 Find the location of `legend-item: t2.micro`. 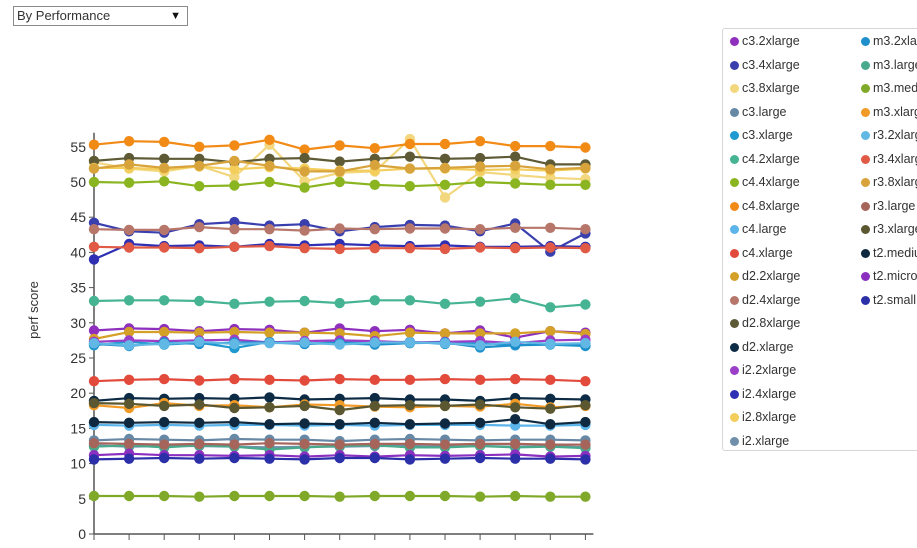

legend-item: t2.micro is located at coordinates (889, 276).